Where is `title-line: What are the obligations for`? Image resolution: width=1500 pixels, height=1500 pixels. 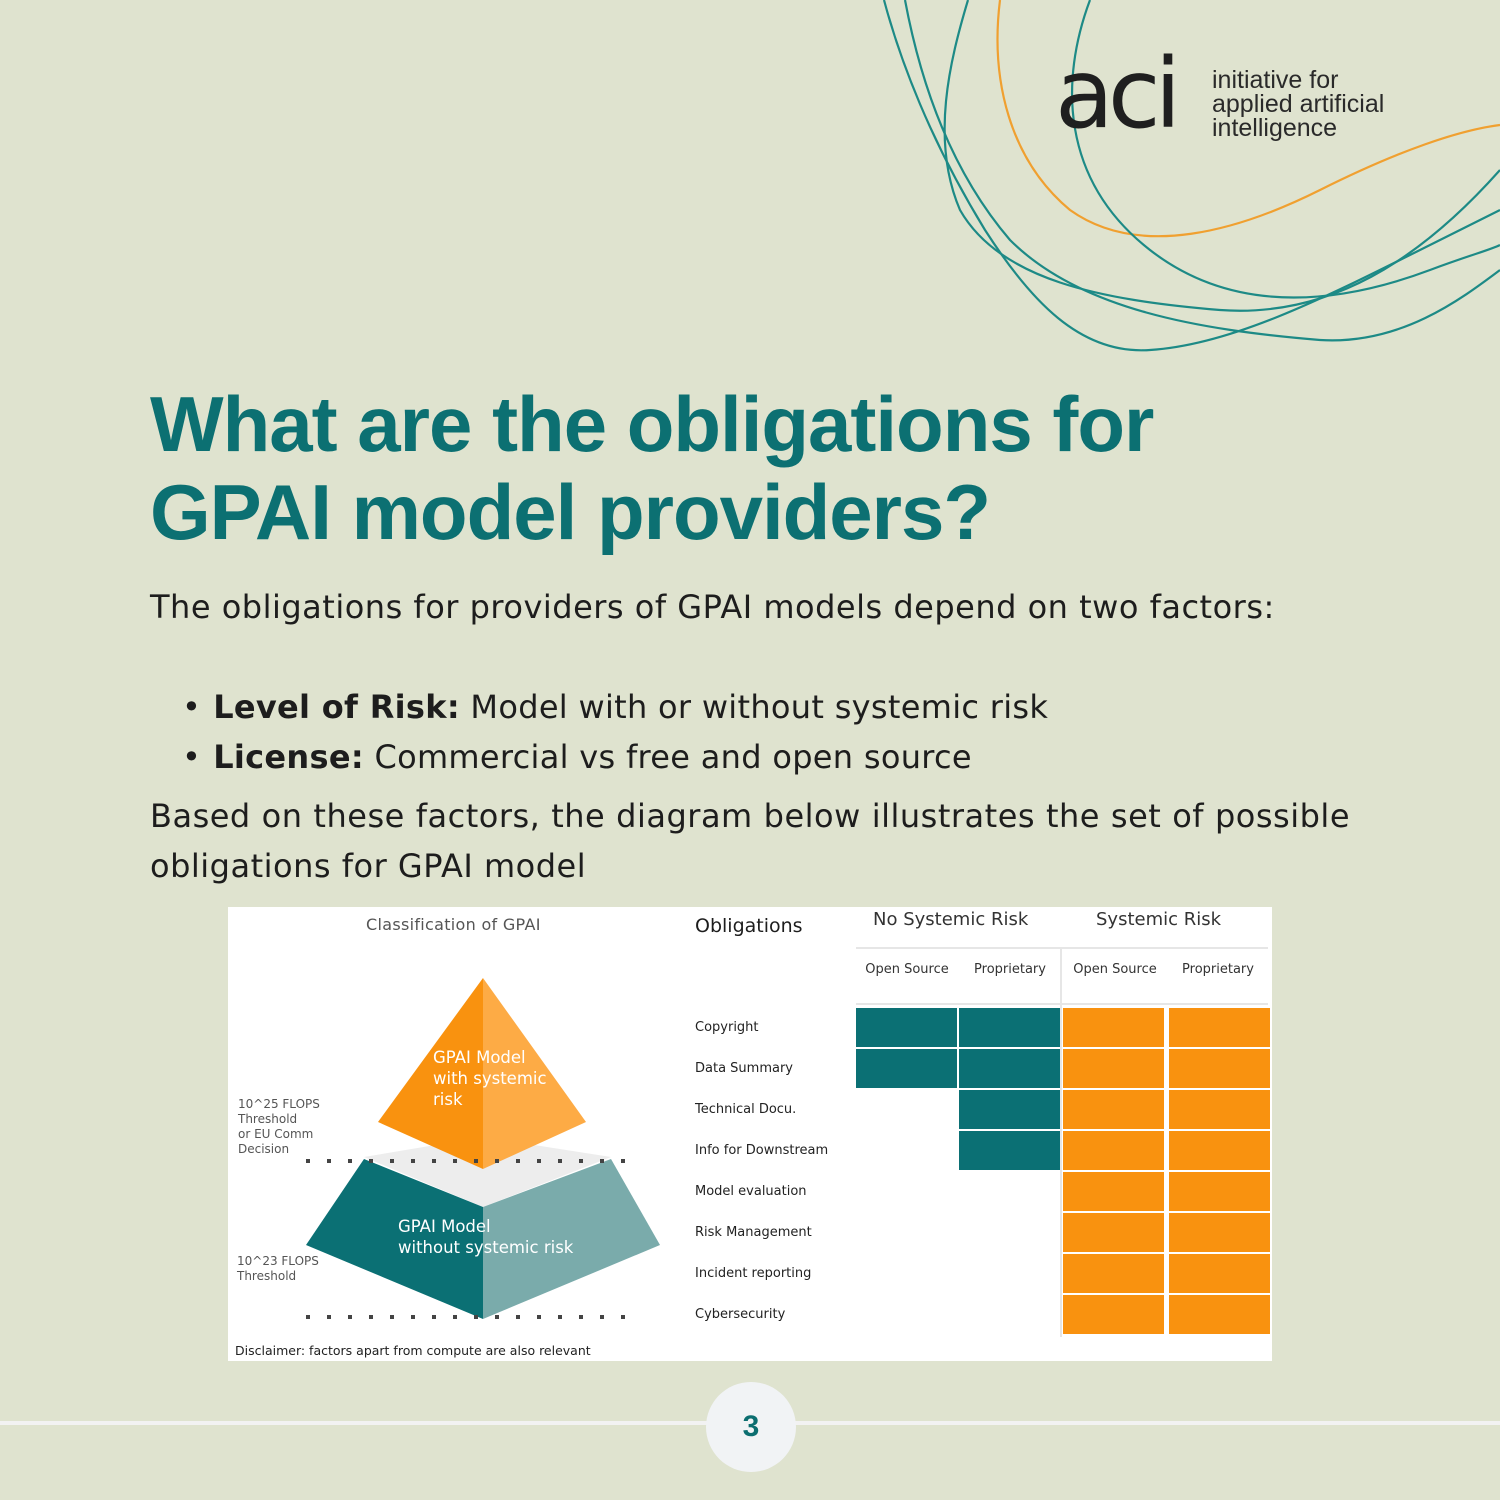 title-line: What are the obligations for is located at coordinates (652, 424).